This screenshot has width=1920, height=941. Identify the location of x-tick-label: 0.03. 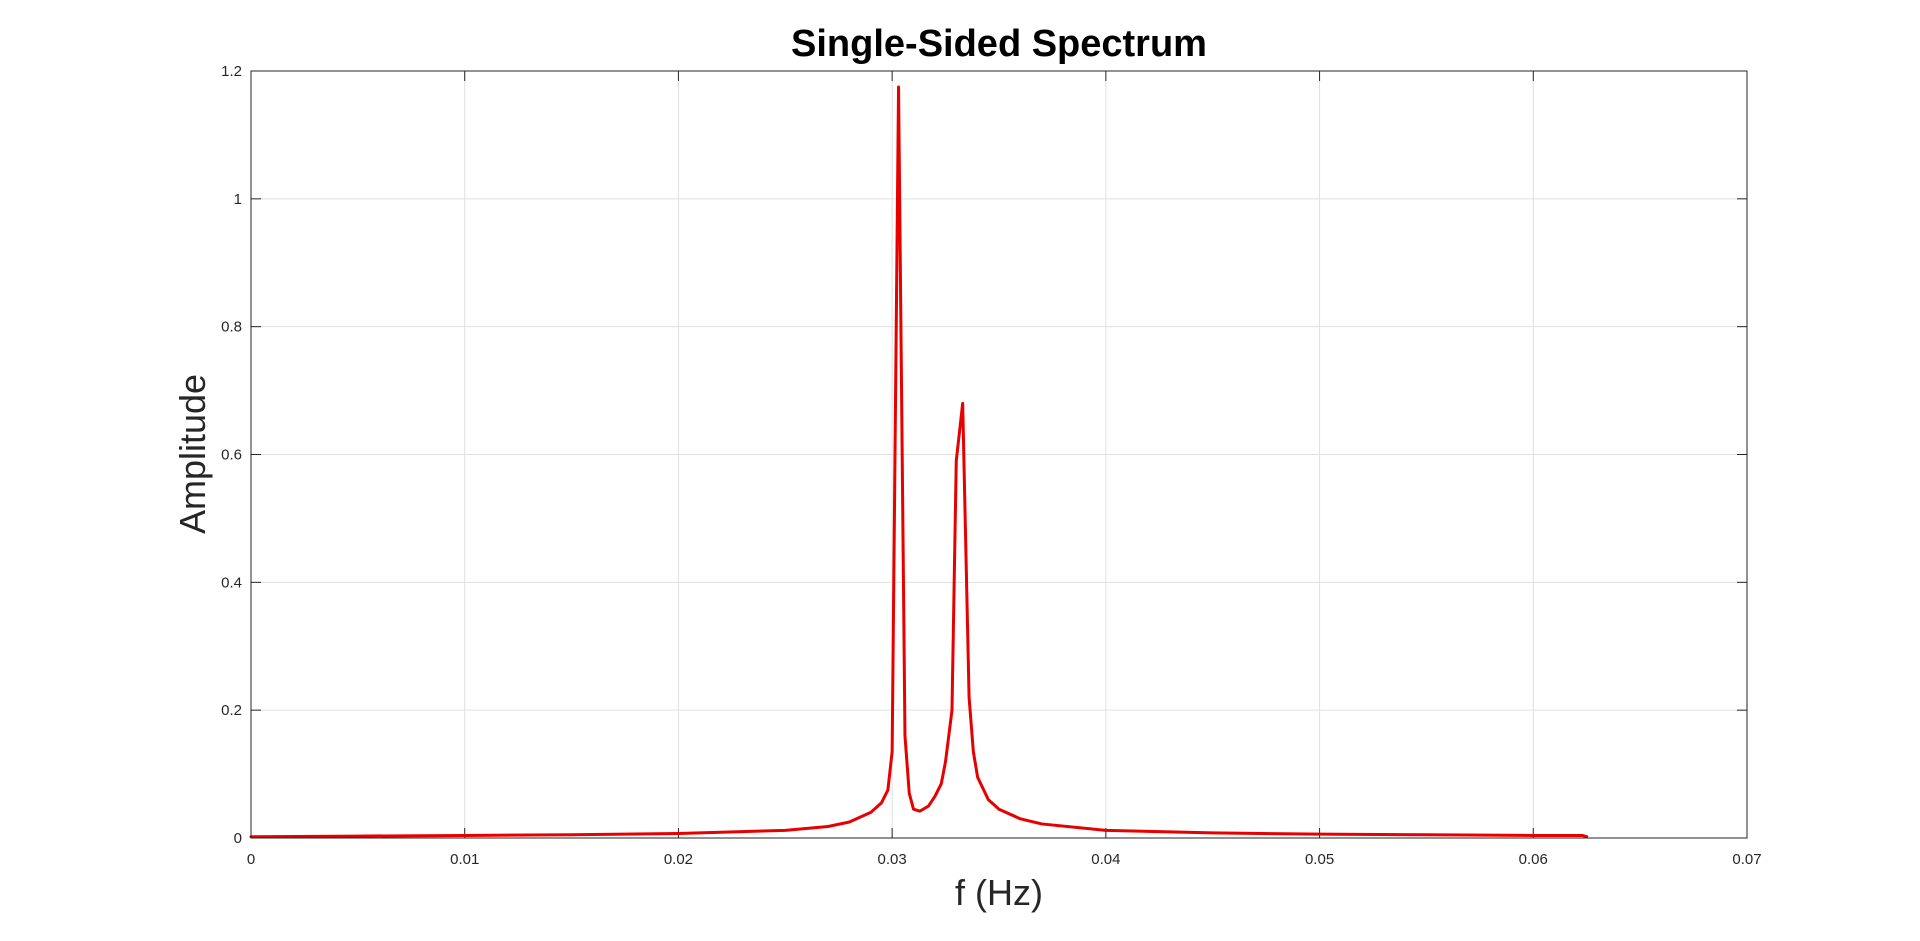
(892, 859).